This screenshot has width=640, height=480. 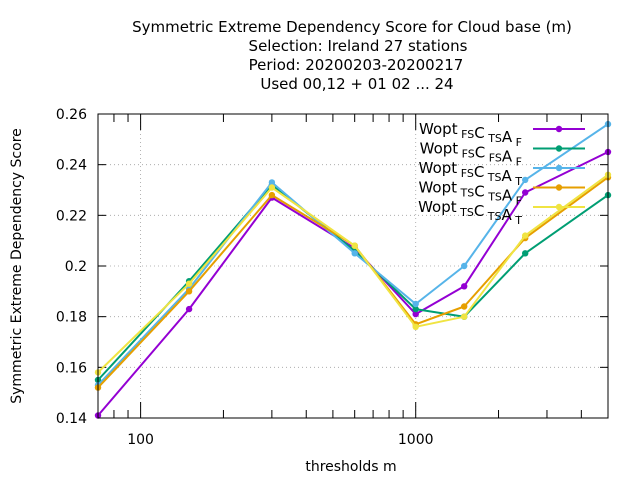 I want to click on y-tick-label: 0.26, so click(x=71, y=115).